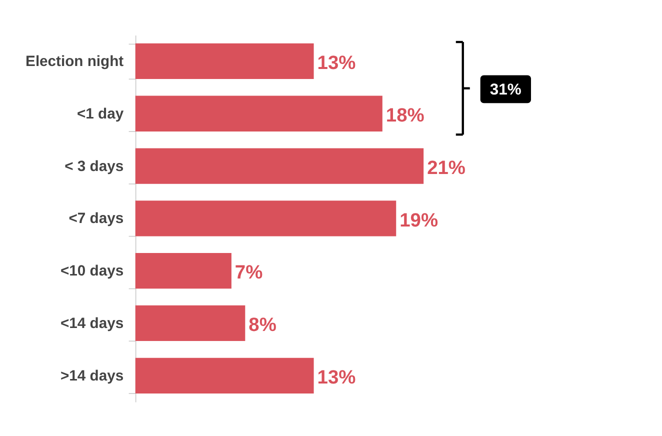 Image resolution: width=662 pixels, height=436 pixels. What do you see at coordinates (92, 324) in the screenshot?
I see `y-tick-label: <14 days` at bounding box center [92, 324].